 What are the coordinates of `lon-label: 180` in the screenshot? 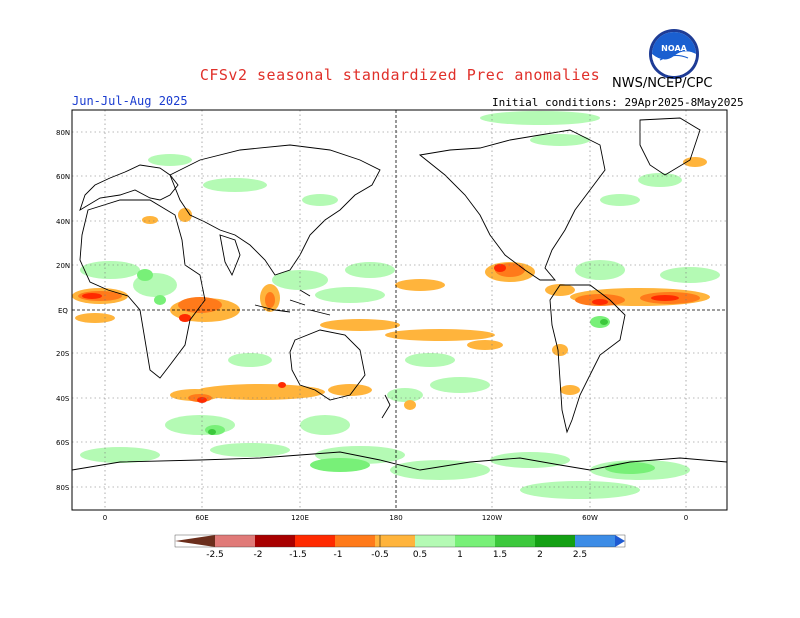 It's located at (395, 518).